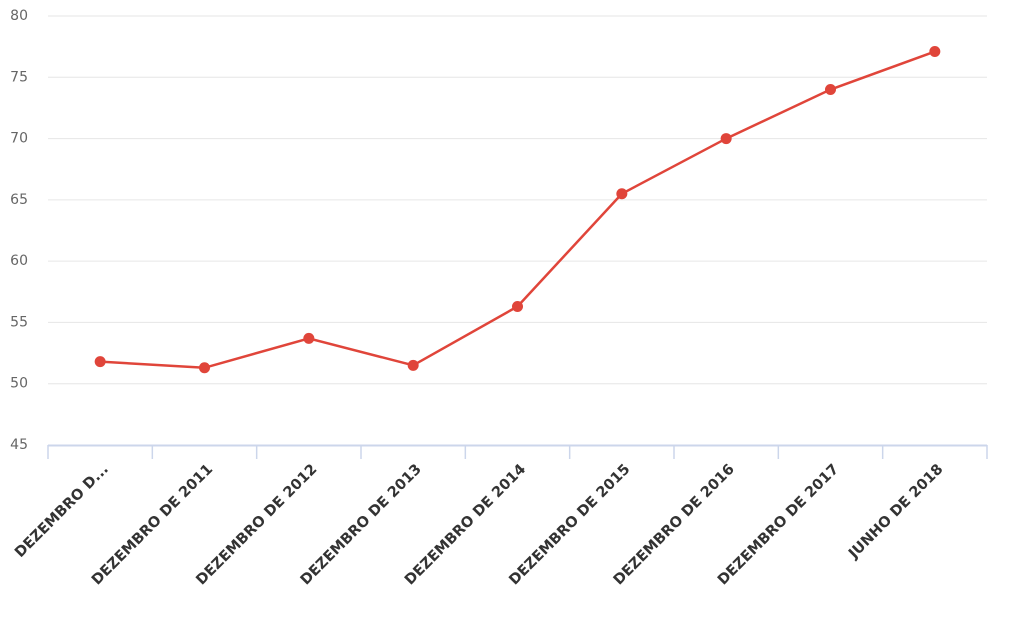 This screenshot has width=1027, height=624. I want to click on x-tick-label: DEZEMBRO DE 2013, so click(361, 524).